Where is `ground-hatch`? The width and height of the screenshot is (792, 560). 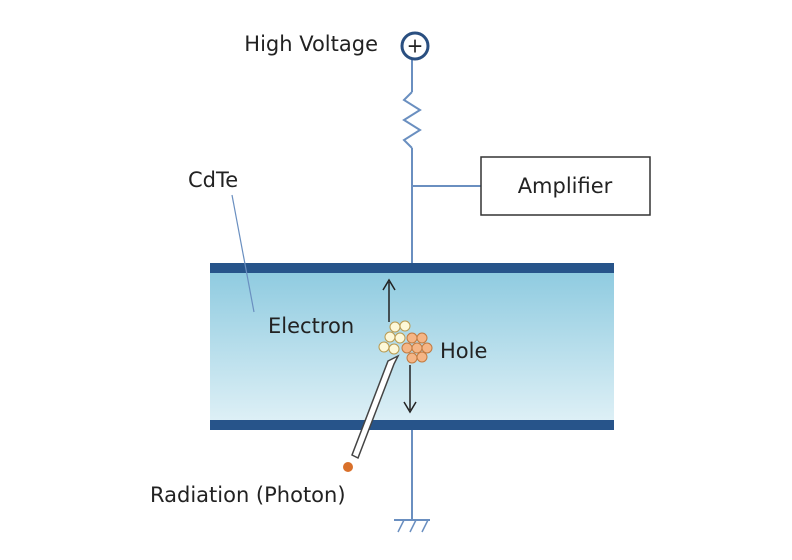 ground-hatch is located at coordinates (413, 526).